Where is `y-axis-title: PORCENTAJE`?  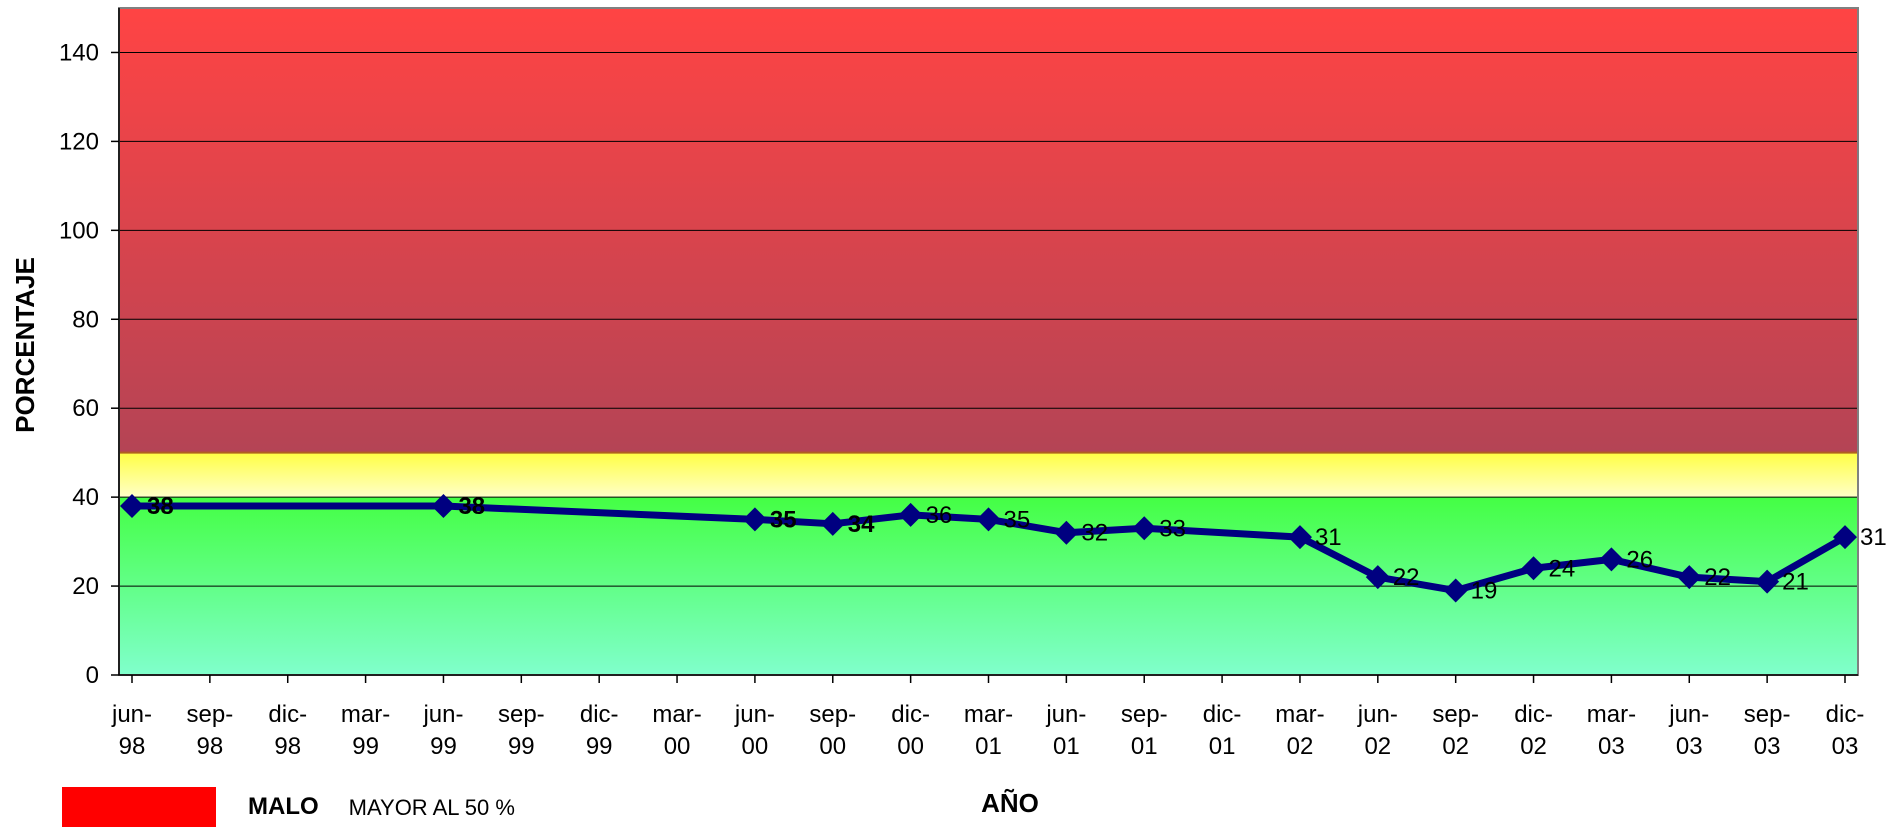 y-axis-title: PORCENTAJE is located at coordinates (25, 345).